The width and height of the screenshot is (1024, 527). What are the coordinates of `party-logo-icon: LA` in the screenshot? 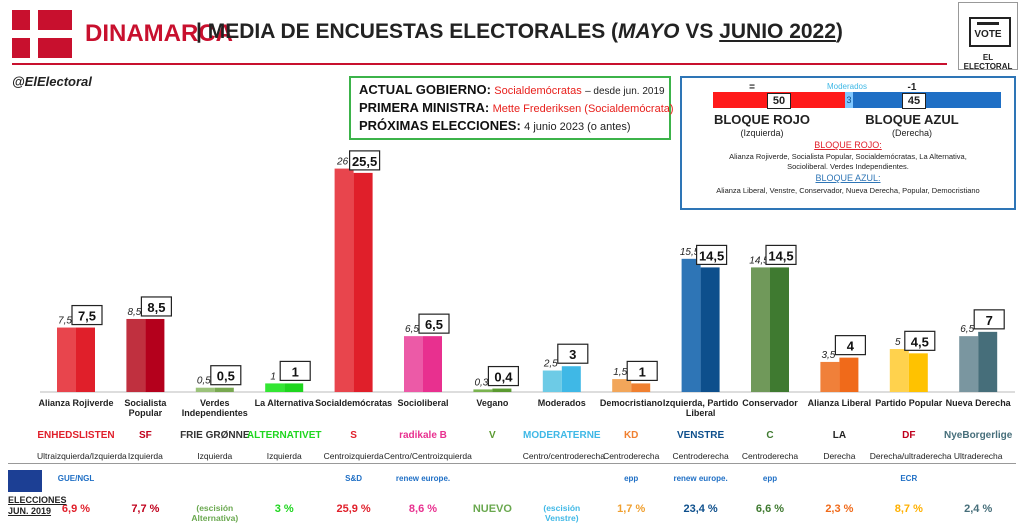 It's located at (839, 435).